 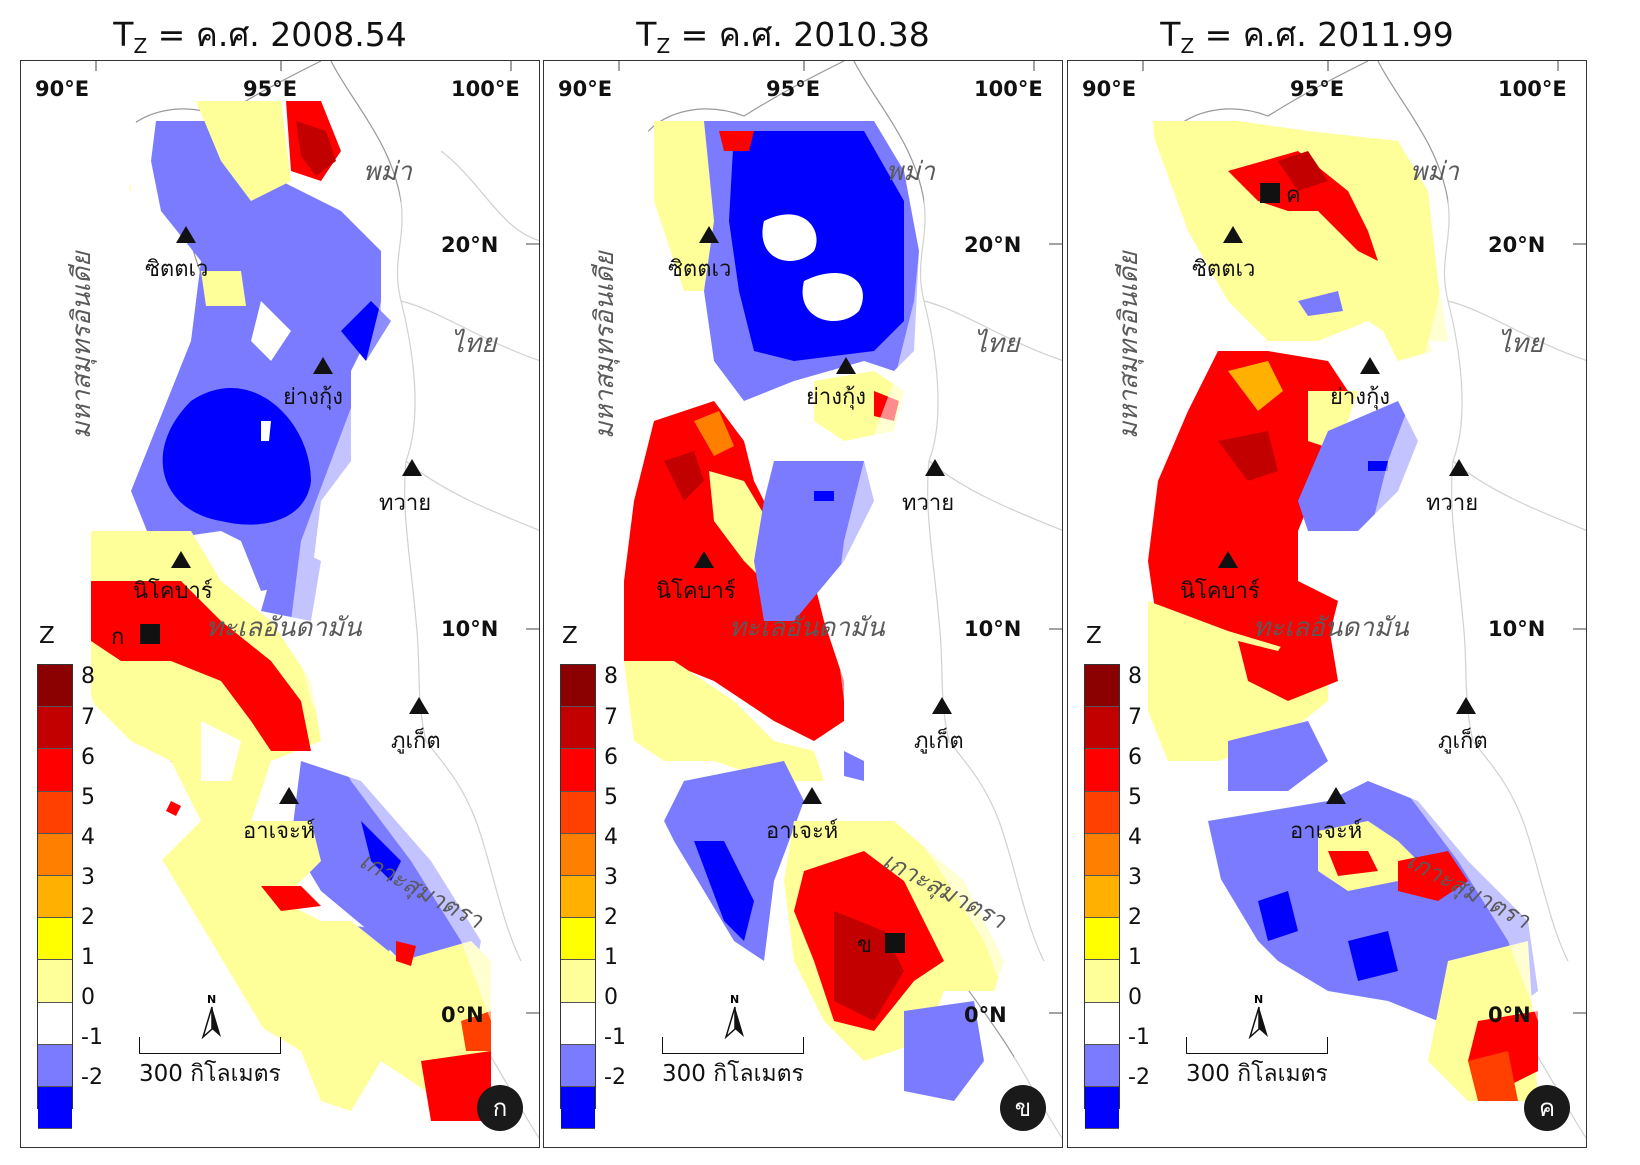 I want to click on title-date: = ค.ศ. 2011.99, so click(x=1324, y=34).